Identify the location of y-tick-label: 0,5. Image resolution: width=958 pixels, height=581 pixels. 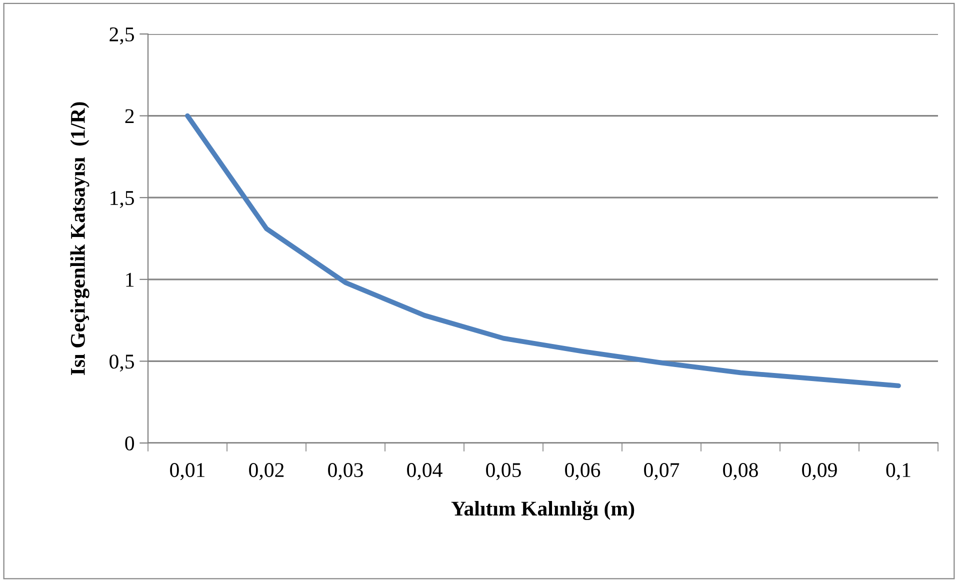
(122, 363).